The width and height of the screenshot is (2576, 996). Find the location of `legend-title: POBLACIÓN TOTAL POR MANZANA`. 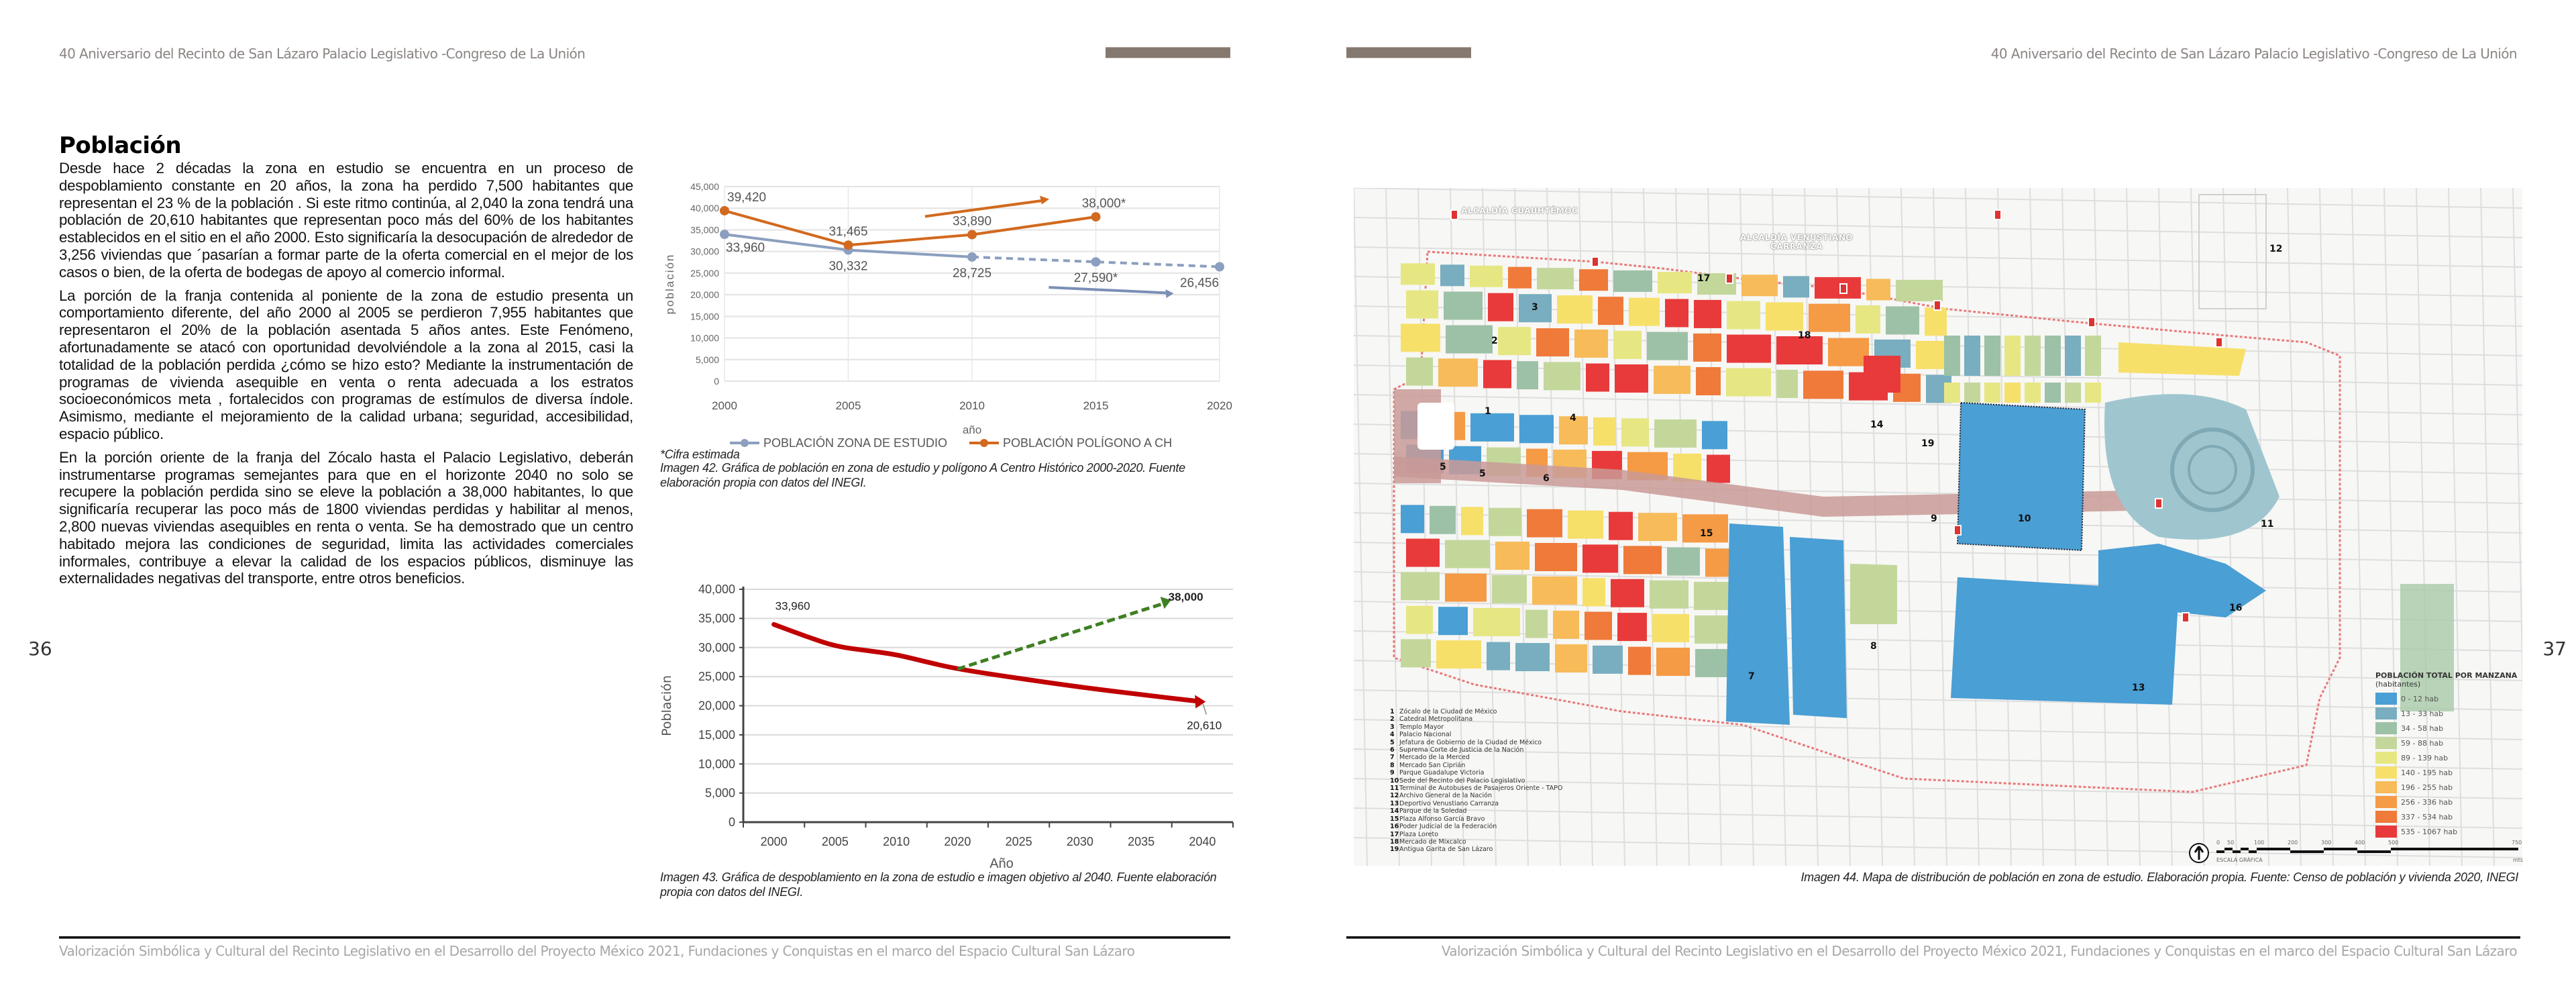

legend-title: POBLACIÓN TOTAL POR MANZANA is located at coordinates (2446, 676).